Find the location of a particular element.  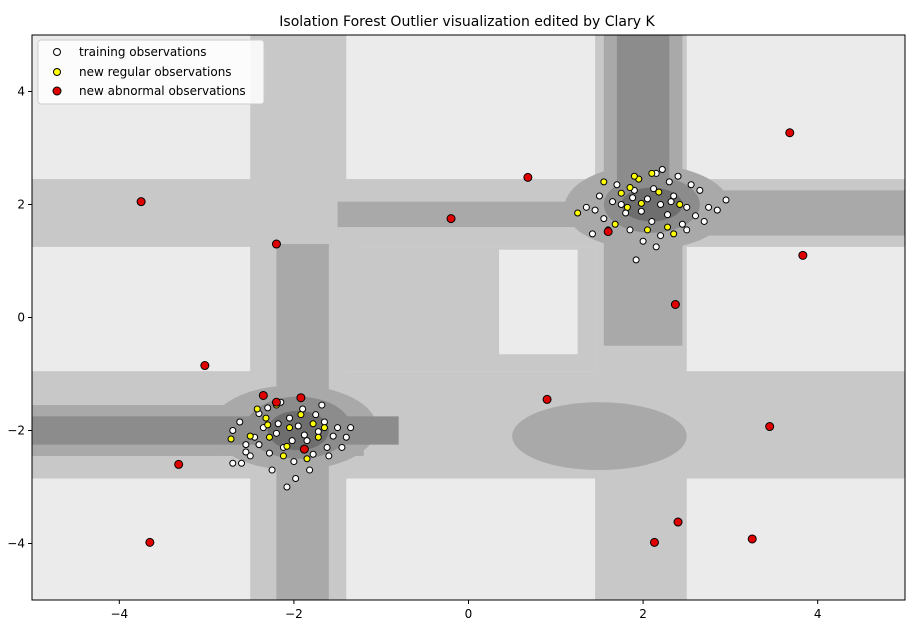

y-tick-label: 2 is located at coordinates (21, 205).